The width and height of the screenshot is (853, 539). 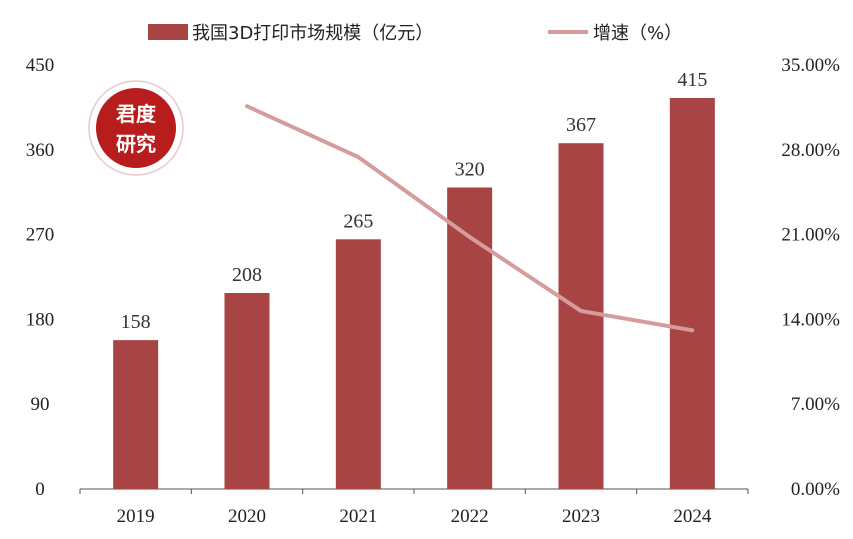 I want to click on y-left-tick-label: 90, so click(x=40, y=404).